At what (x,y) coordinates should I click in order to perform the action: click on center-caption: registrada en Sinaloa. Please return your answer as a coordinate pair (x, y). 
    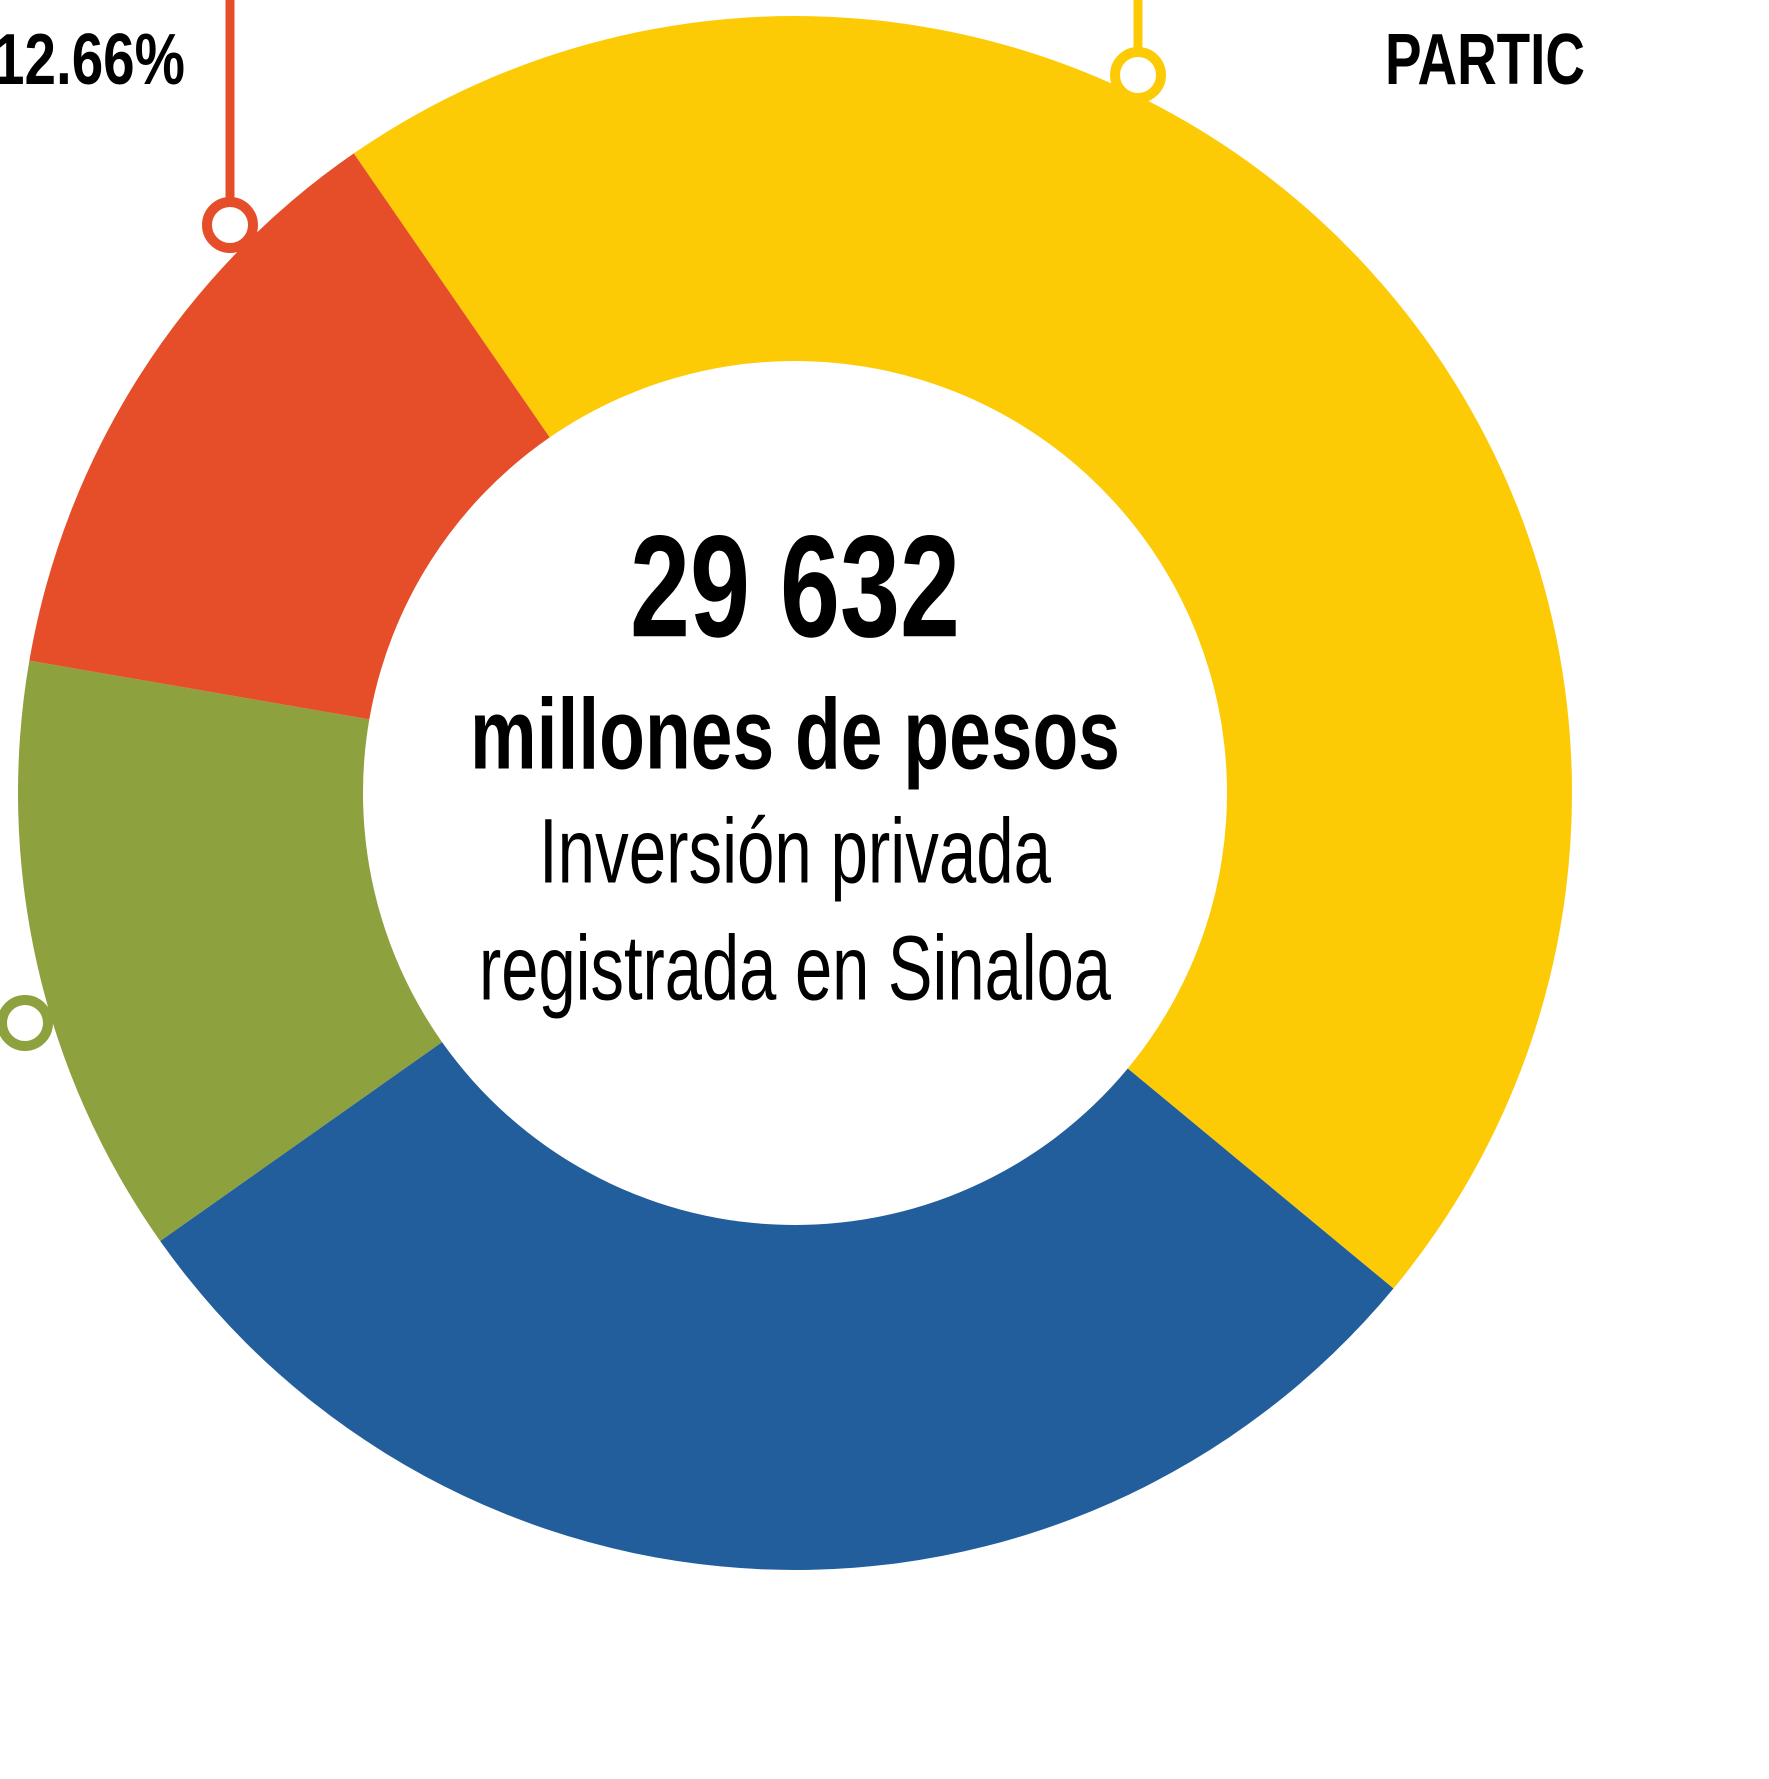
    Looking at the image, I should click on (795, 968).